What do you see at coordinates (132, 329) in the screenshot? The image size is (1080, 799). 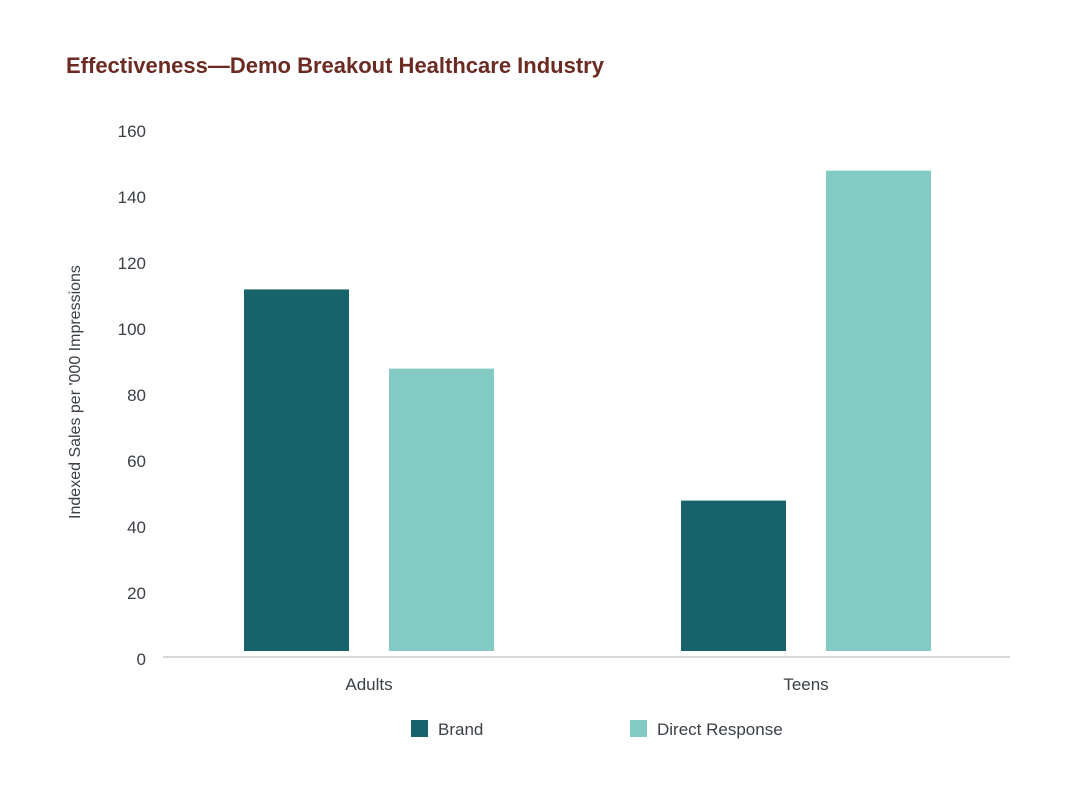 I see `y-tick-label: 100` at bounding box center [132, 329].